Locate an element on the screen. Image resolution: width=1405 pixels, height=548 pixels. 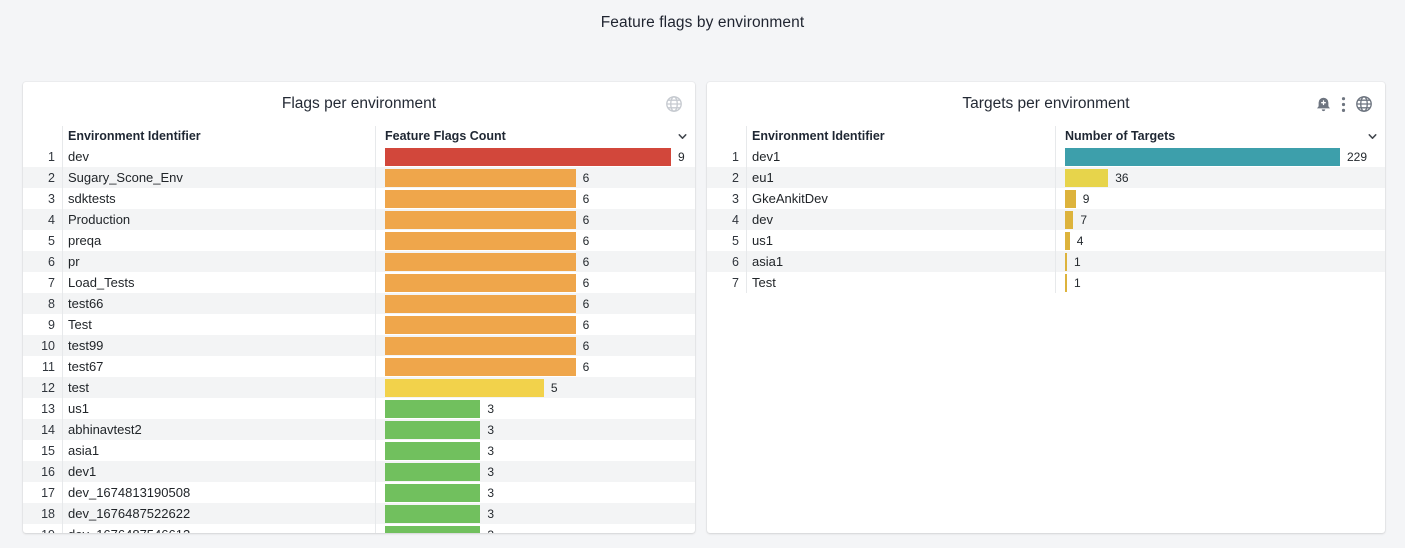
row-label: test is located at coordinates (78, 387).